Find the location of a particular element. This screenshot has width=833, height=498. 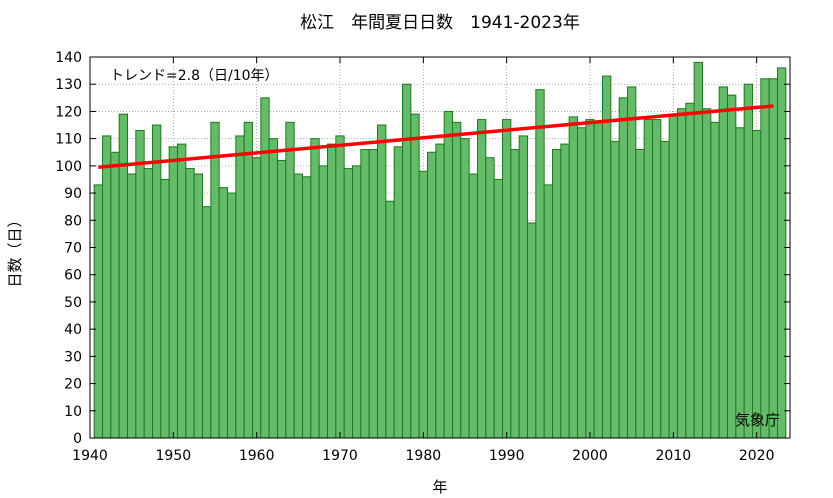

x-tick-label: 1940 is located at coordinates (90, 456).